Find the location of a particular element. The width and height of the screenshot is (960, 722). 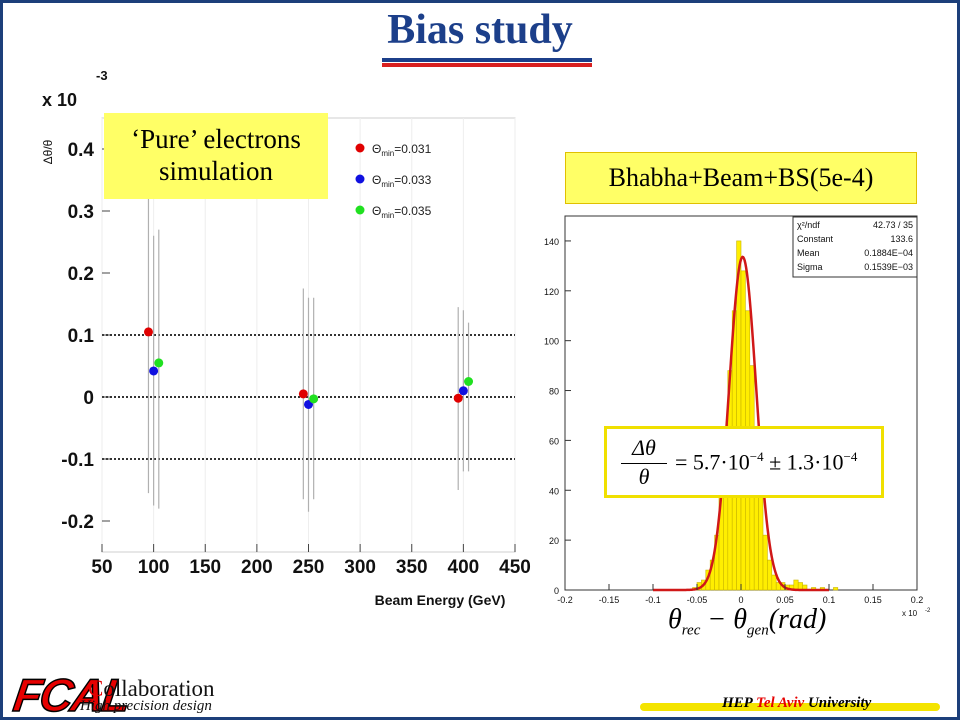

stats-value: 133.6 is located at coordinates (901, 239).